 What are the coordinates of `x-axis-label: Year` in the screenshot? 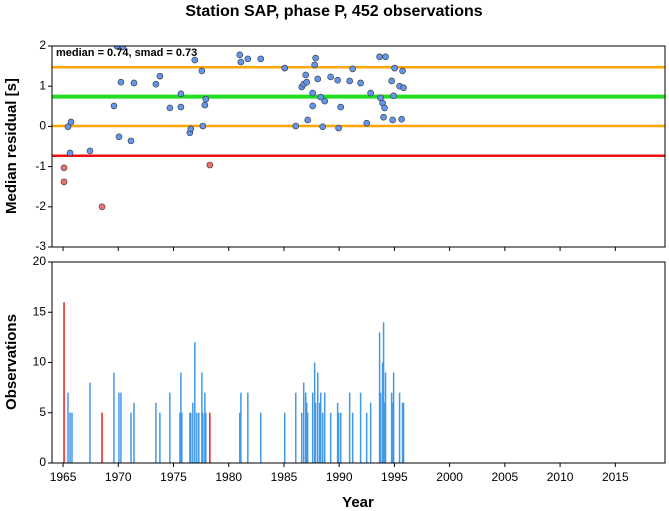 It's located at (358, 502).